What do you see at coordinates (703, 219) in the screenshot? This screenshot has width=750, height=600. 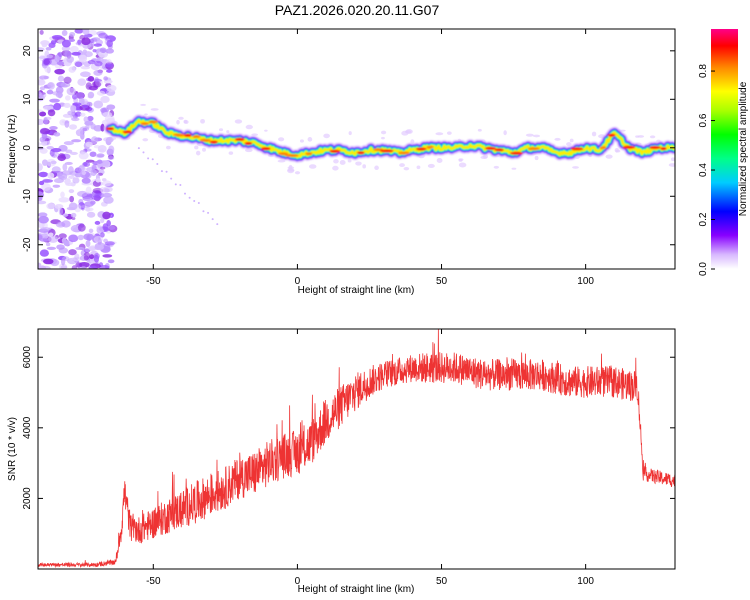 I see `colorbar-tick-label: 0.2` at bounding box center [703, 219].